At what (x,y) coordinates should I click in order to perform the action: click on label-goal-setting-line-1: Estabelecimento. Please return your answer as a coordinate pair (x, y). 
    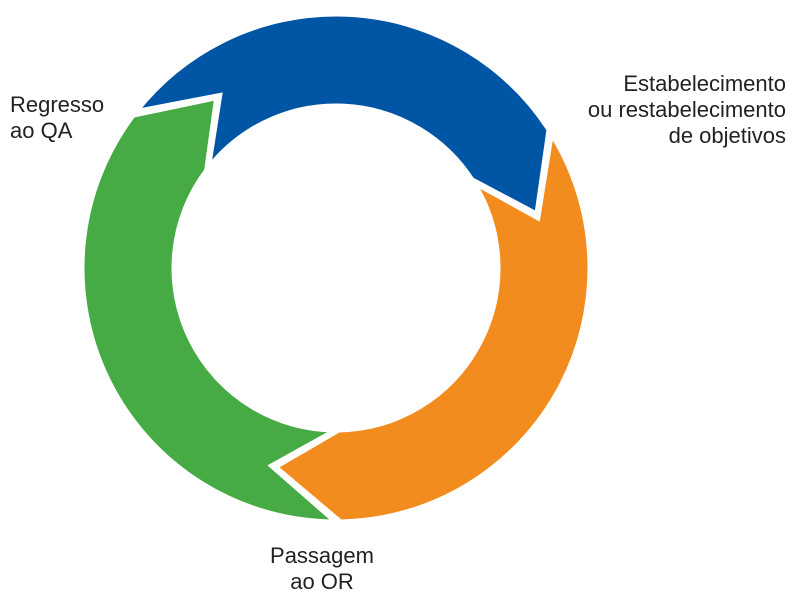
    Looking at the image, I should click on (704, 83).